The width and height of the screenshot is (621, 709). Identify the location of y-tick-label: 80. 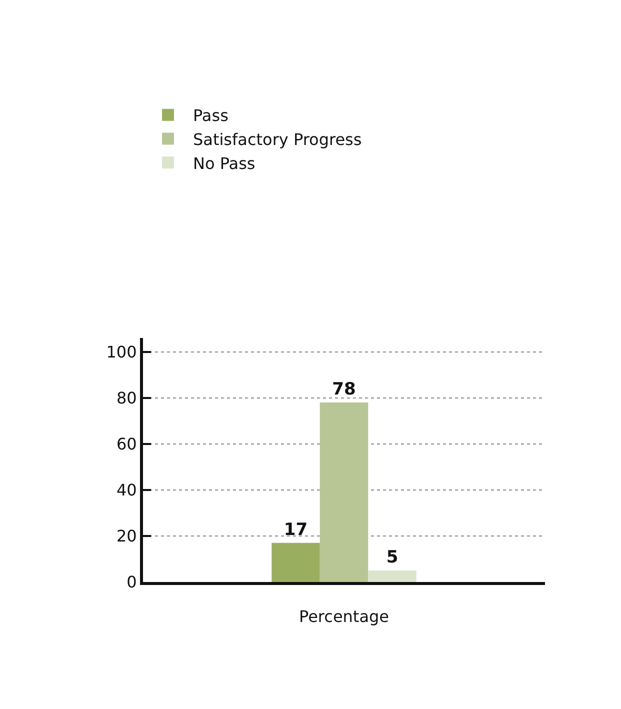
(126, 398).